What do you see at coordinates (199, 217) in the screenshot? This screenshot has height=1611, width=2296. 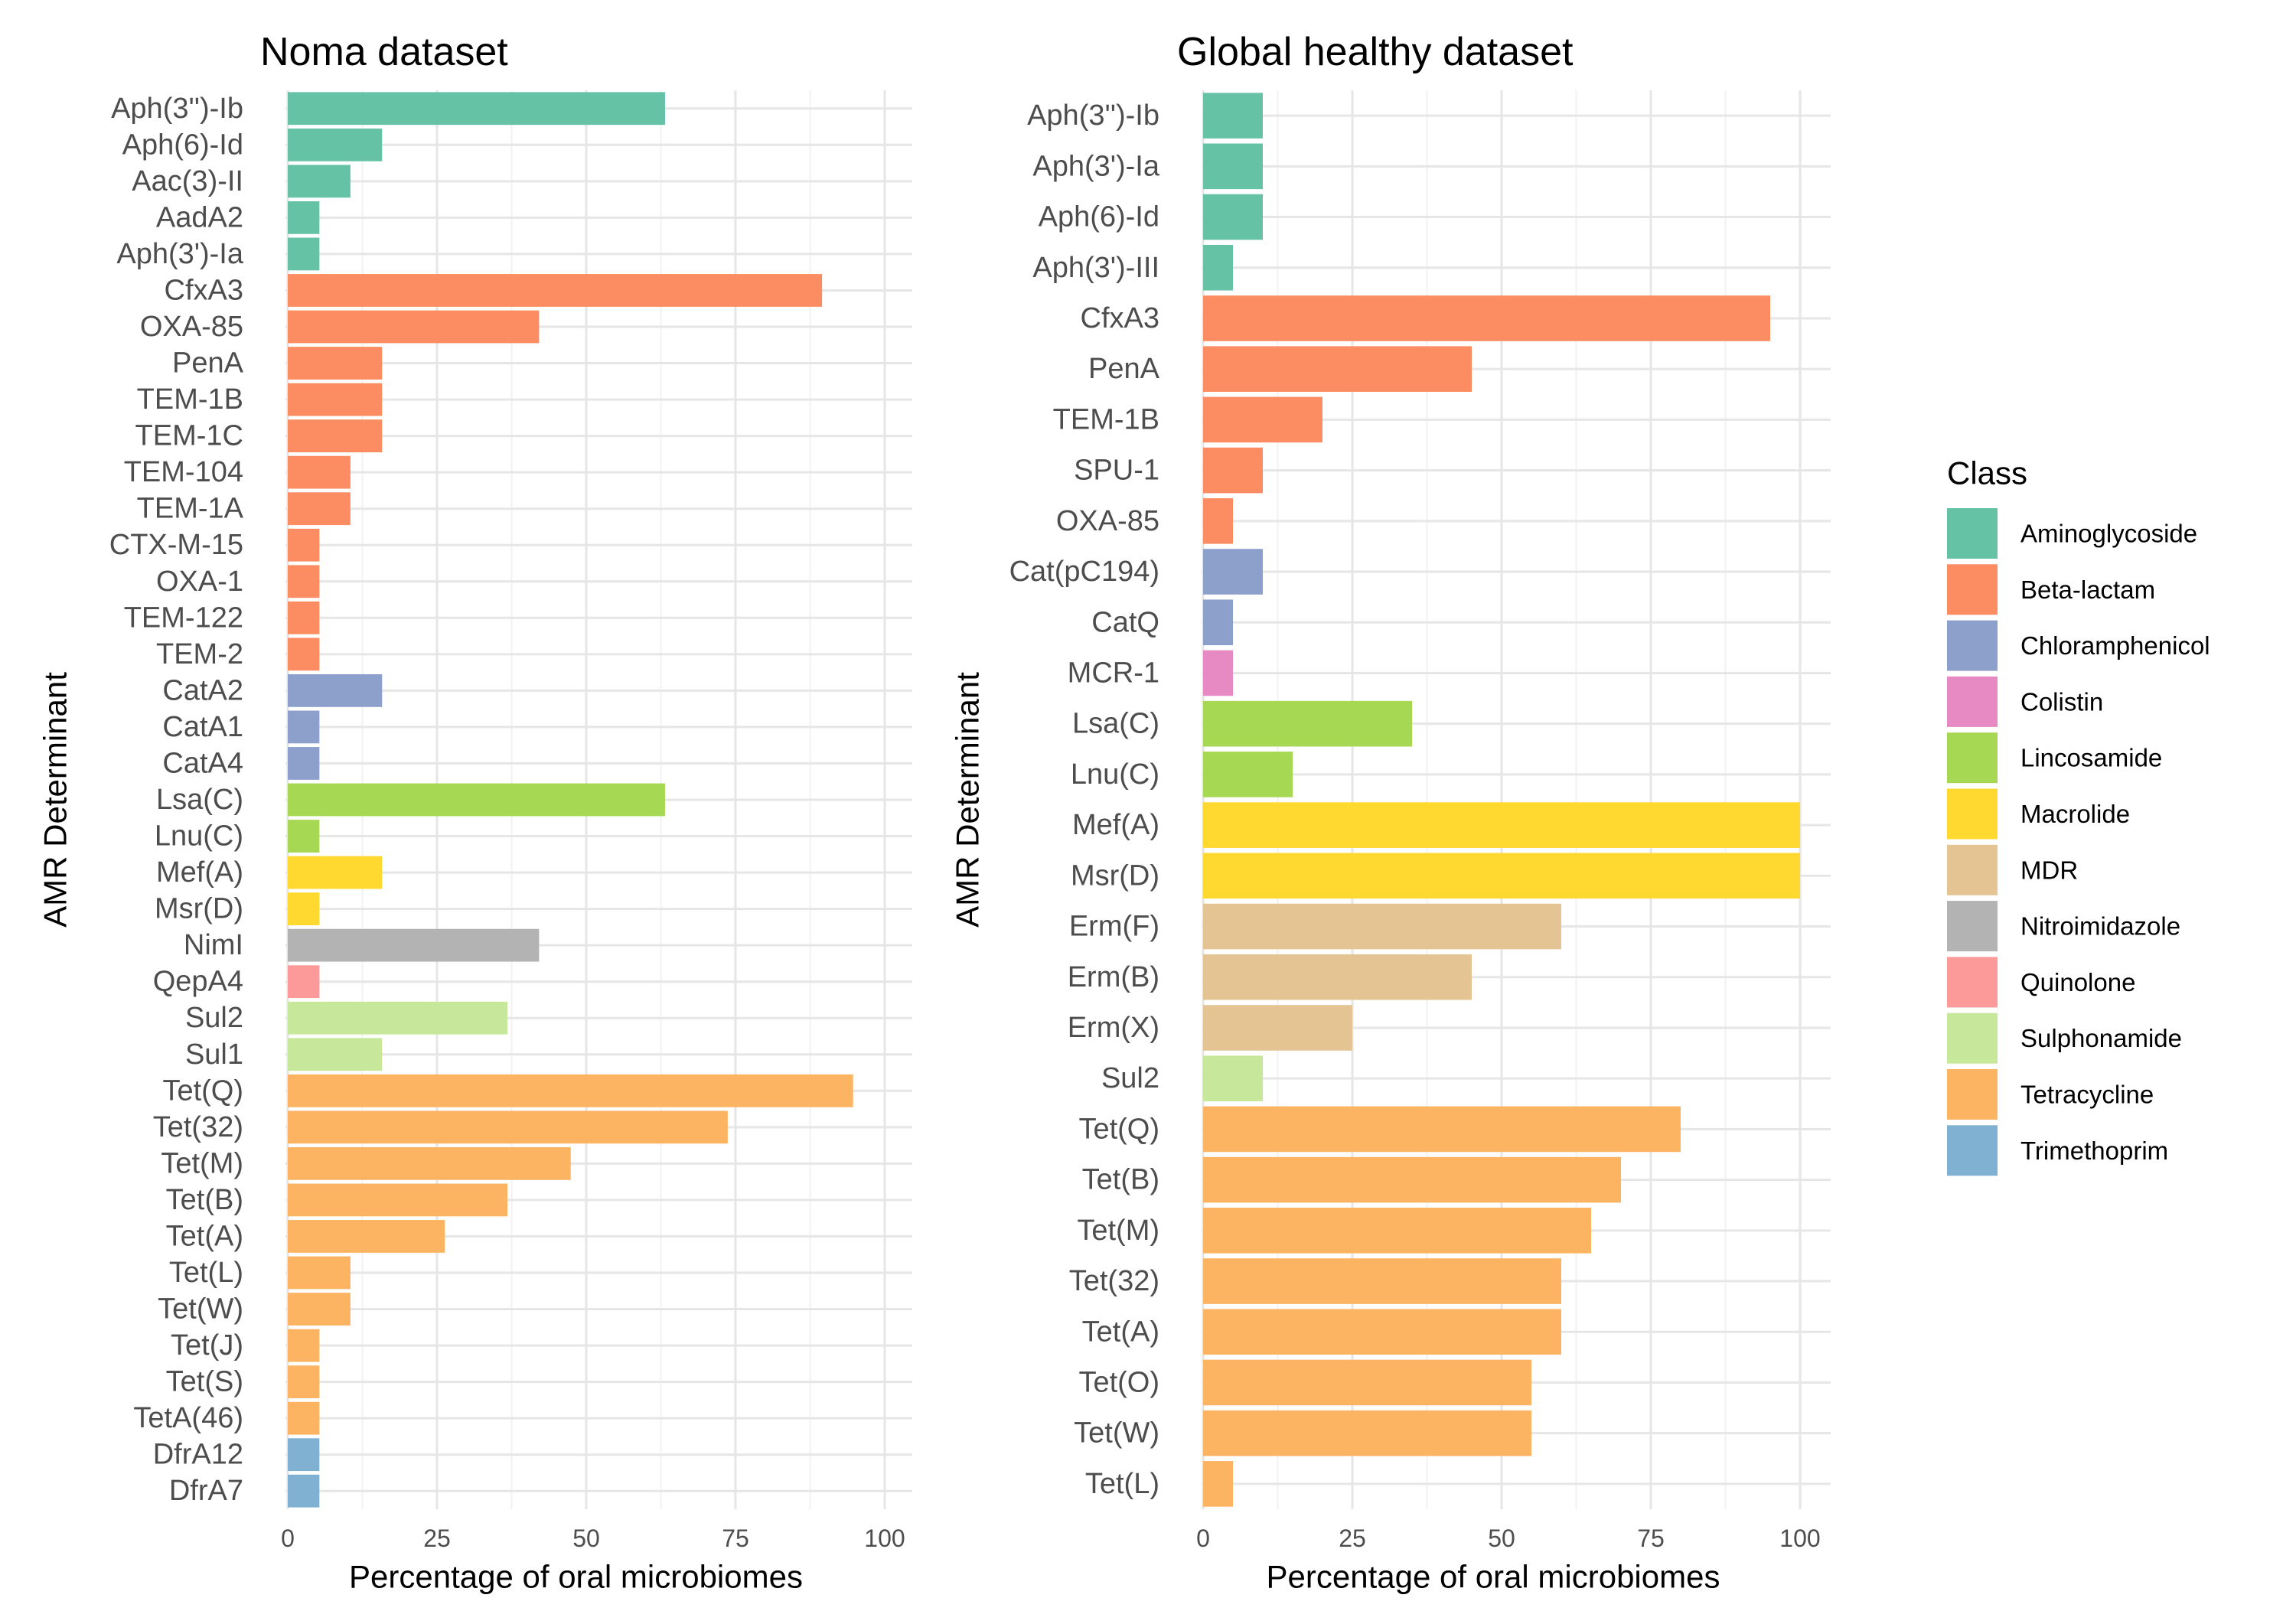 I see `y-tick-label: AadA2` at bounding box center [199, 217].